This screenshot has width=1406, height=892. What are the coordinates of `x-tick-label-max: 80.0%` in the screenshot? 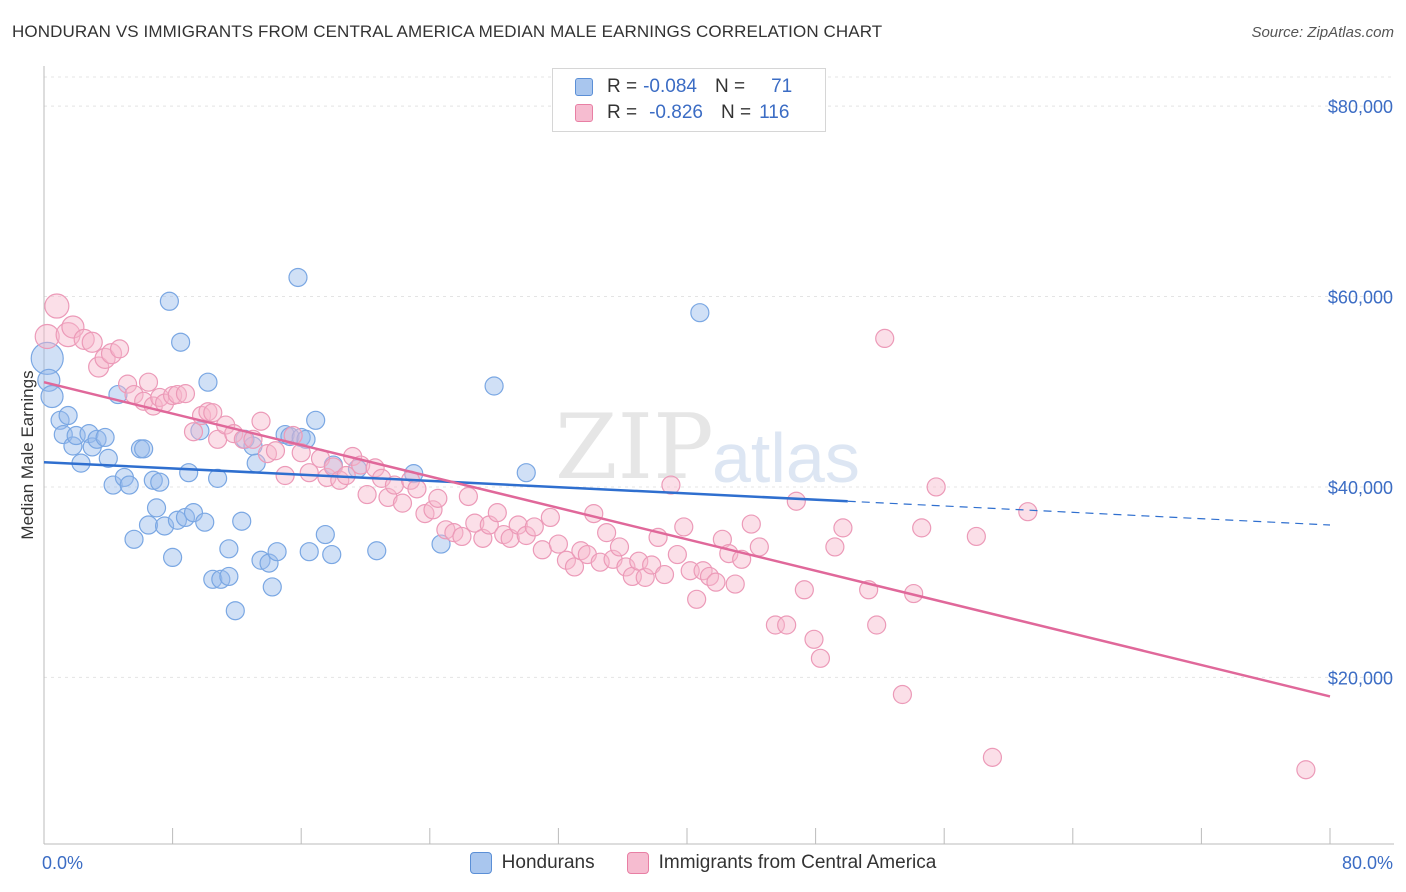 It's located at (1367, 863).